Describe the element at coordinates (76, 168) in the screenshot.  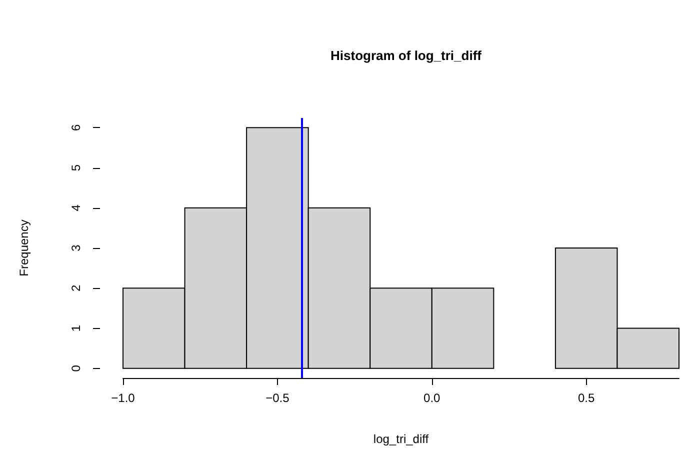
I see `y-tick-label: 5` at that location.